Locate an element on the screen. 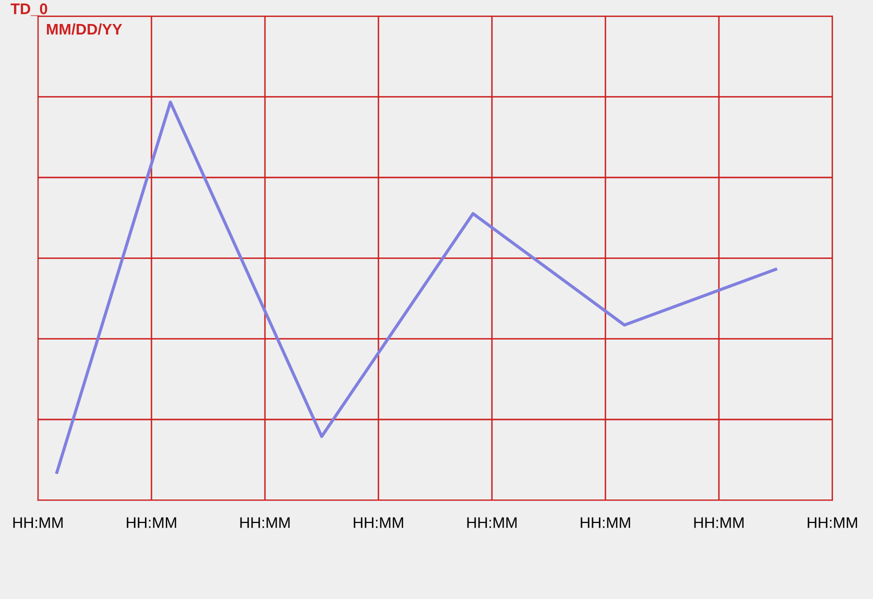 This screenshot has height=599, width=873. text: TD_0 is located at coordinates (29, 9).